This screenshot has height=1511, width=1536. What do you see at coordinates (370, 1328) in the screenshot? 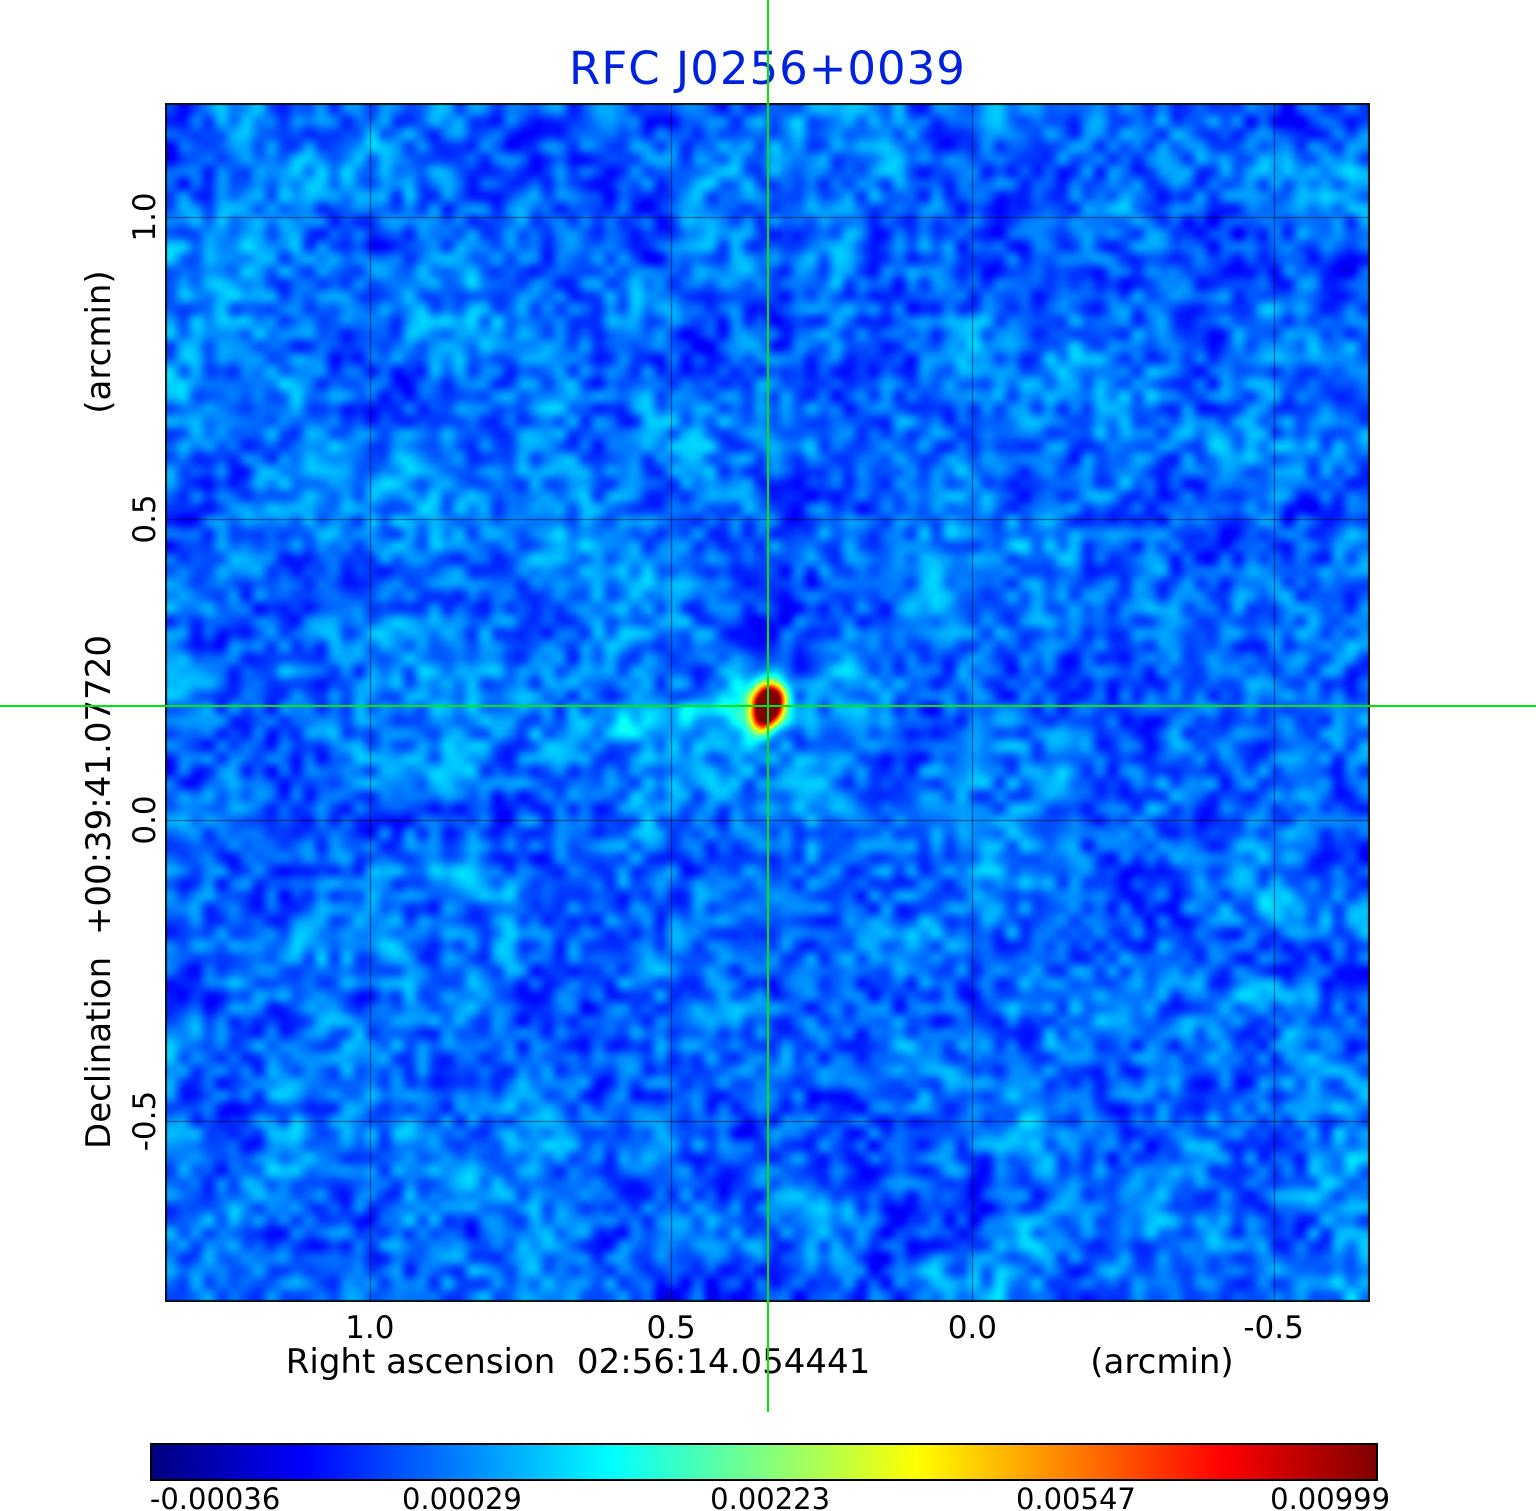
I see `x-tick-label: 1.0` at bounding box center [370, 1328].